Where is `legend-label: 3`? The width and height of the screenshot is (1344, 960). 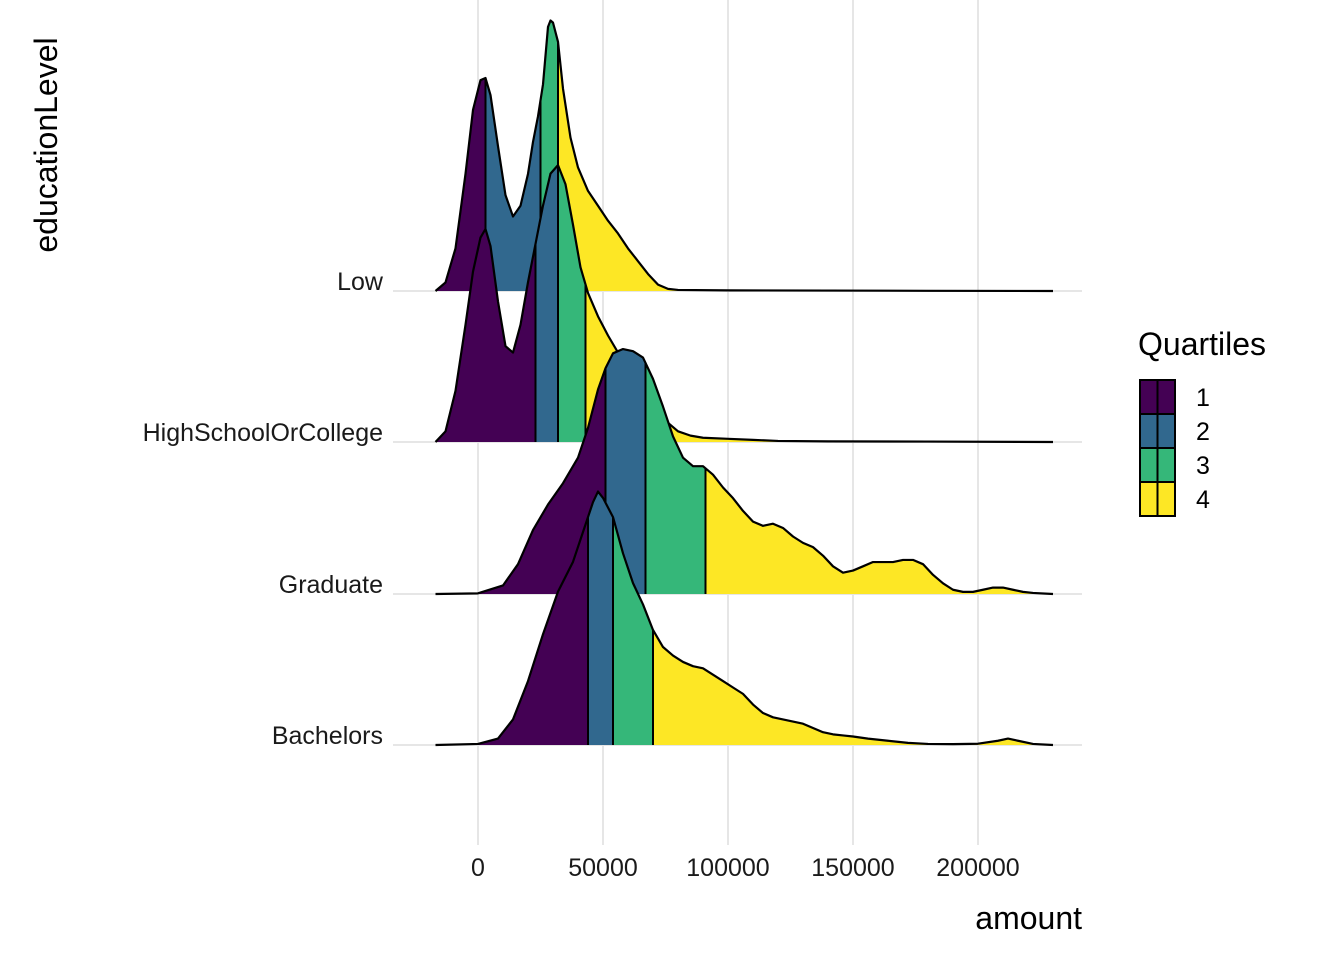 legend-label: 3 is located at coordinates (1203, 466).